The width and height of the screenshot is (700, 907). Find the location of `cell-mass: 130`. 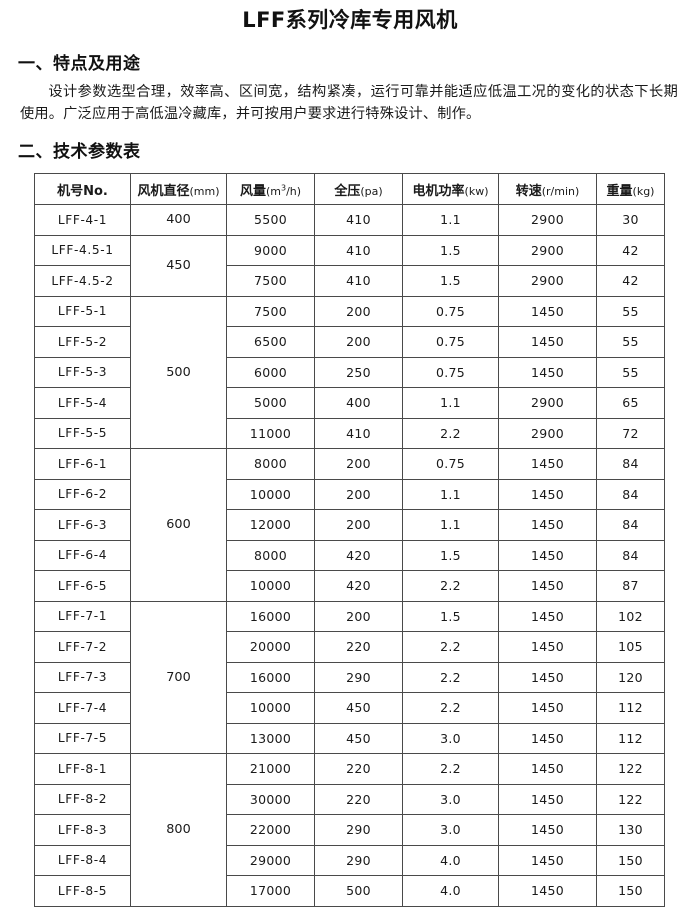

cell-mass: 130 is located at coordinates (630, 830).